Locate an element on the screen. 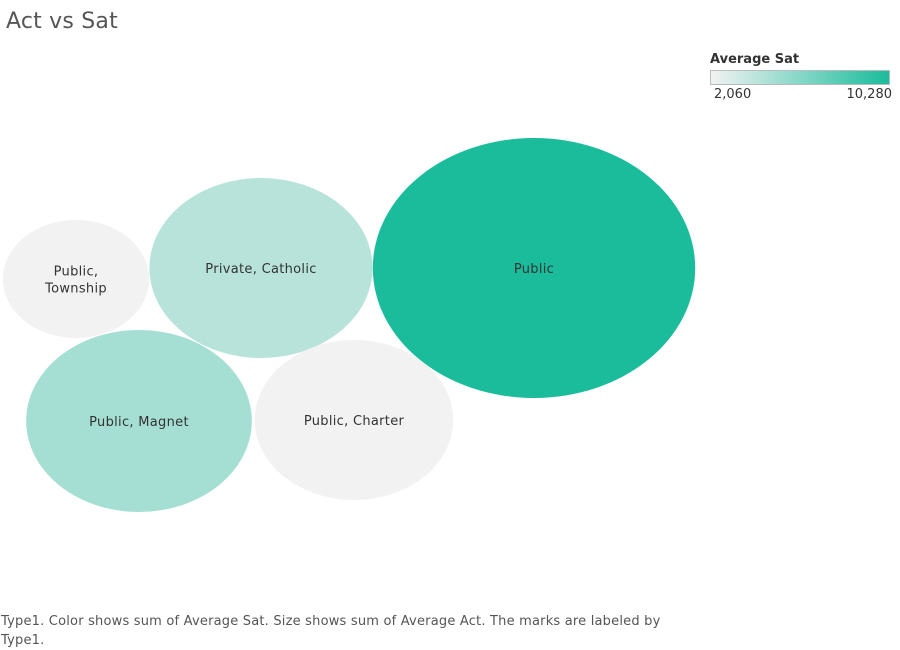 Image resolution: width=900 pixels, height=650 pixels. bubble-label: Private, Catholic is located at coordinates (260, 269).